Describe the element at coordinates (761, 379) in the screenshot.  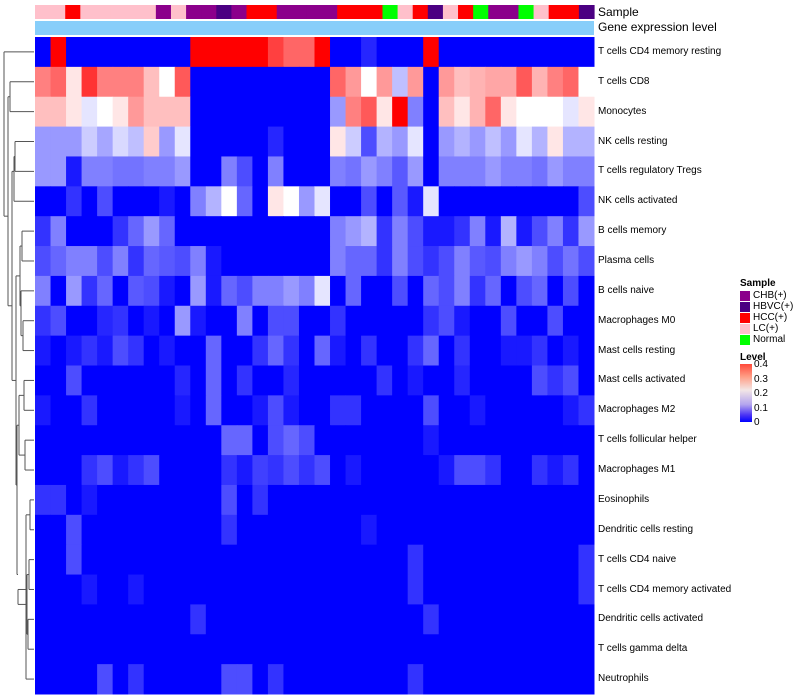
I see `level-tick-label: 0.3` at that location.